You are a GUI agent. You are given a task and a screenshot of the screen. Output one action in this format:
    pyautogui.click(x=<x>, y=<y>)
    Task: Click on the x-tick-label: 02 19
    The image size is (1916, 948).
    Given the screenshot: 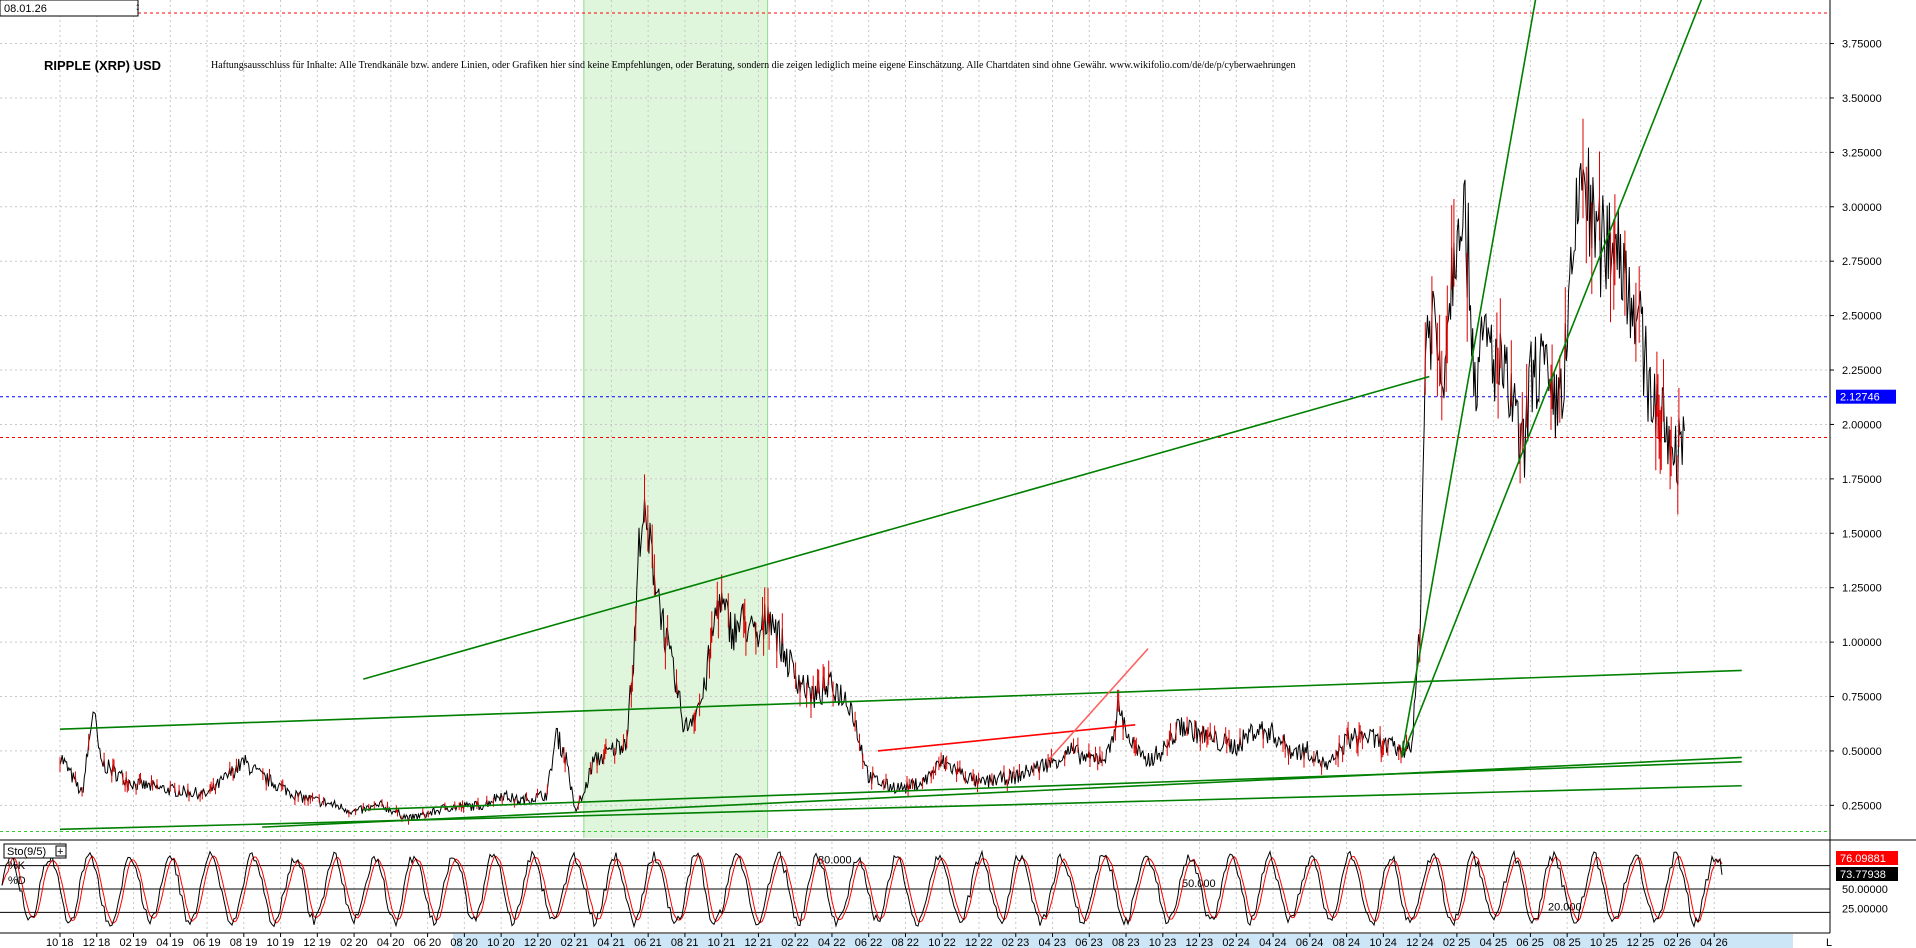 What is the action you would take?
    pyautogui.click(x=134, y=942)
    